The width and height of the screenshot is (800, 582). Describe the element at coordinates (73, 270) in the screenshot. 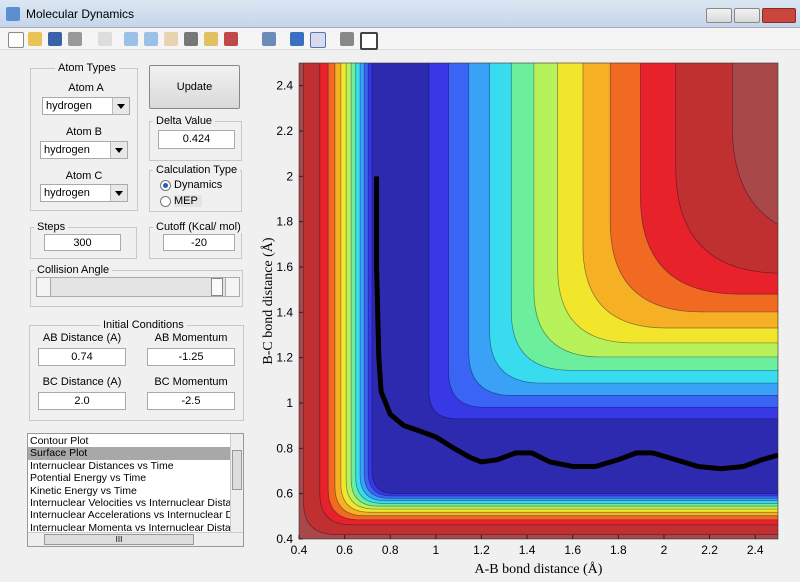

I see `group-title: Collision Angle` at that location.